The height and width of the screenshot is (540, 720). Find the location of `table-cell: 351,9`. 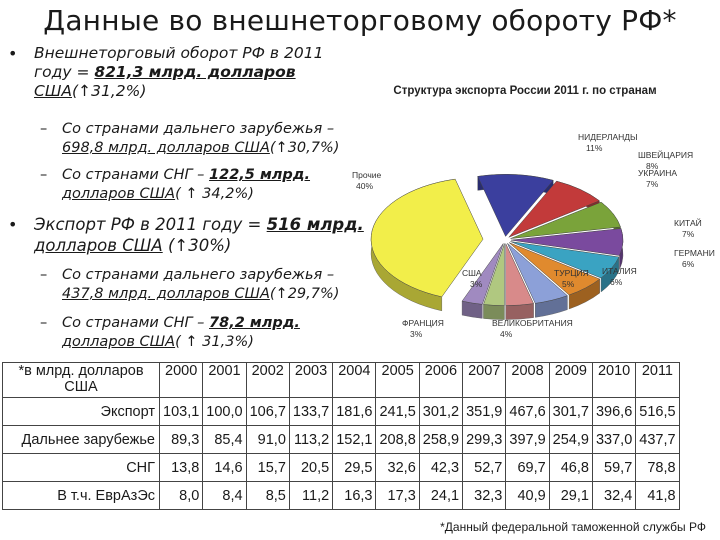

table-cell: 351,9 is located at coordinates (484, 411).